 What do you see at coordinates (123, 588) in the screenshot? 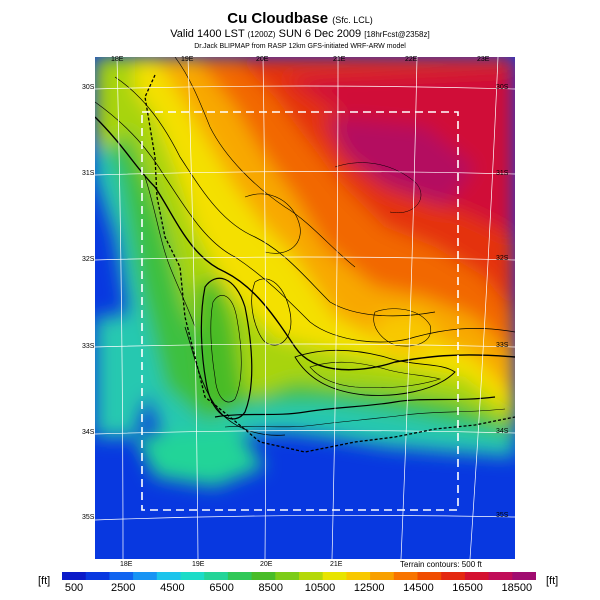
I see `colorbar-tick-label: 2500` at bounding box center [123, 588].